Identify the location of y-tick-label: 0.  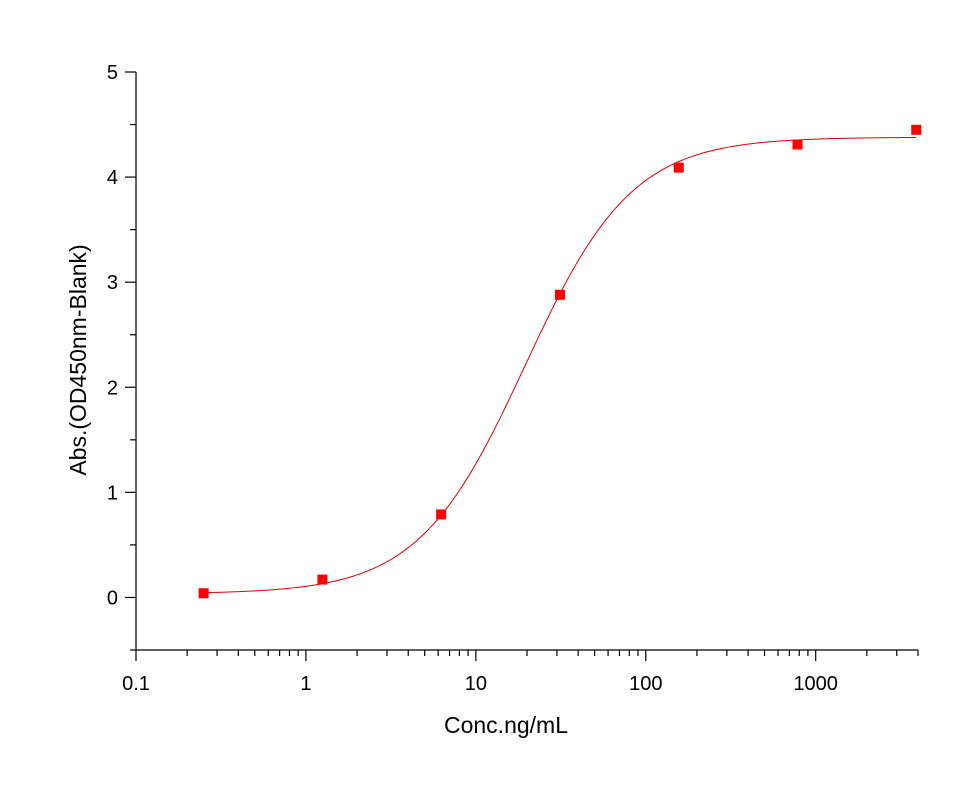
(112, 598).